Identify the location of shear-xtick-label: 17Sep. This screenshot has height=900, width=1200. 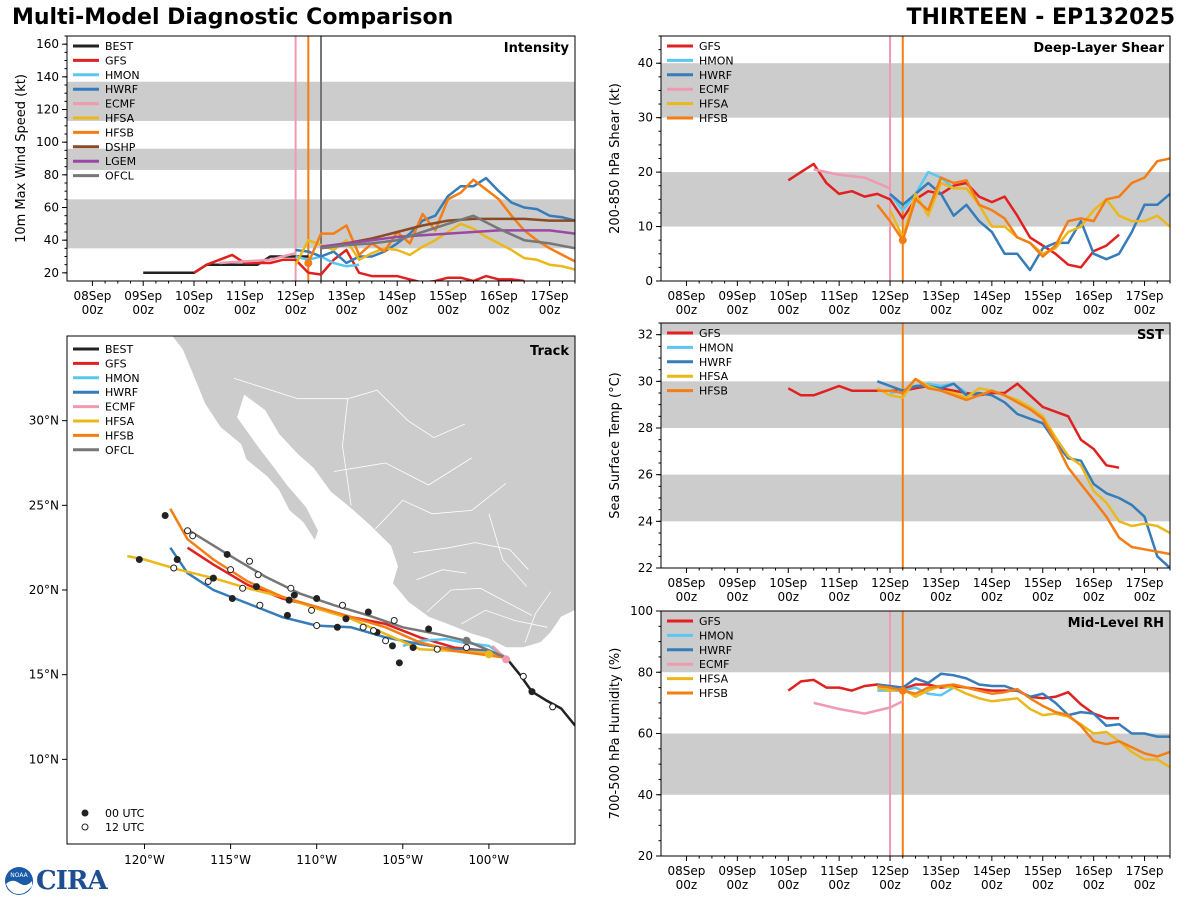
(1145, 296).